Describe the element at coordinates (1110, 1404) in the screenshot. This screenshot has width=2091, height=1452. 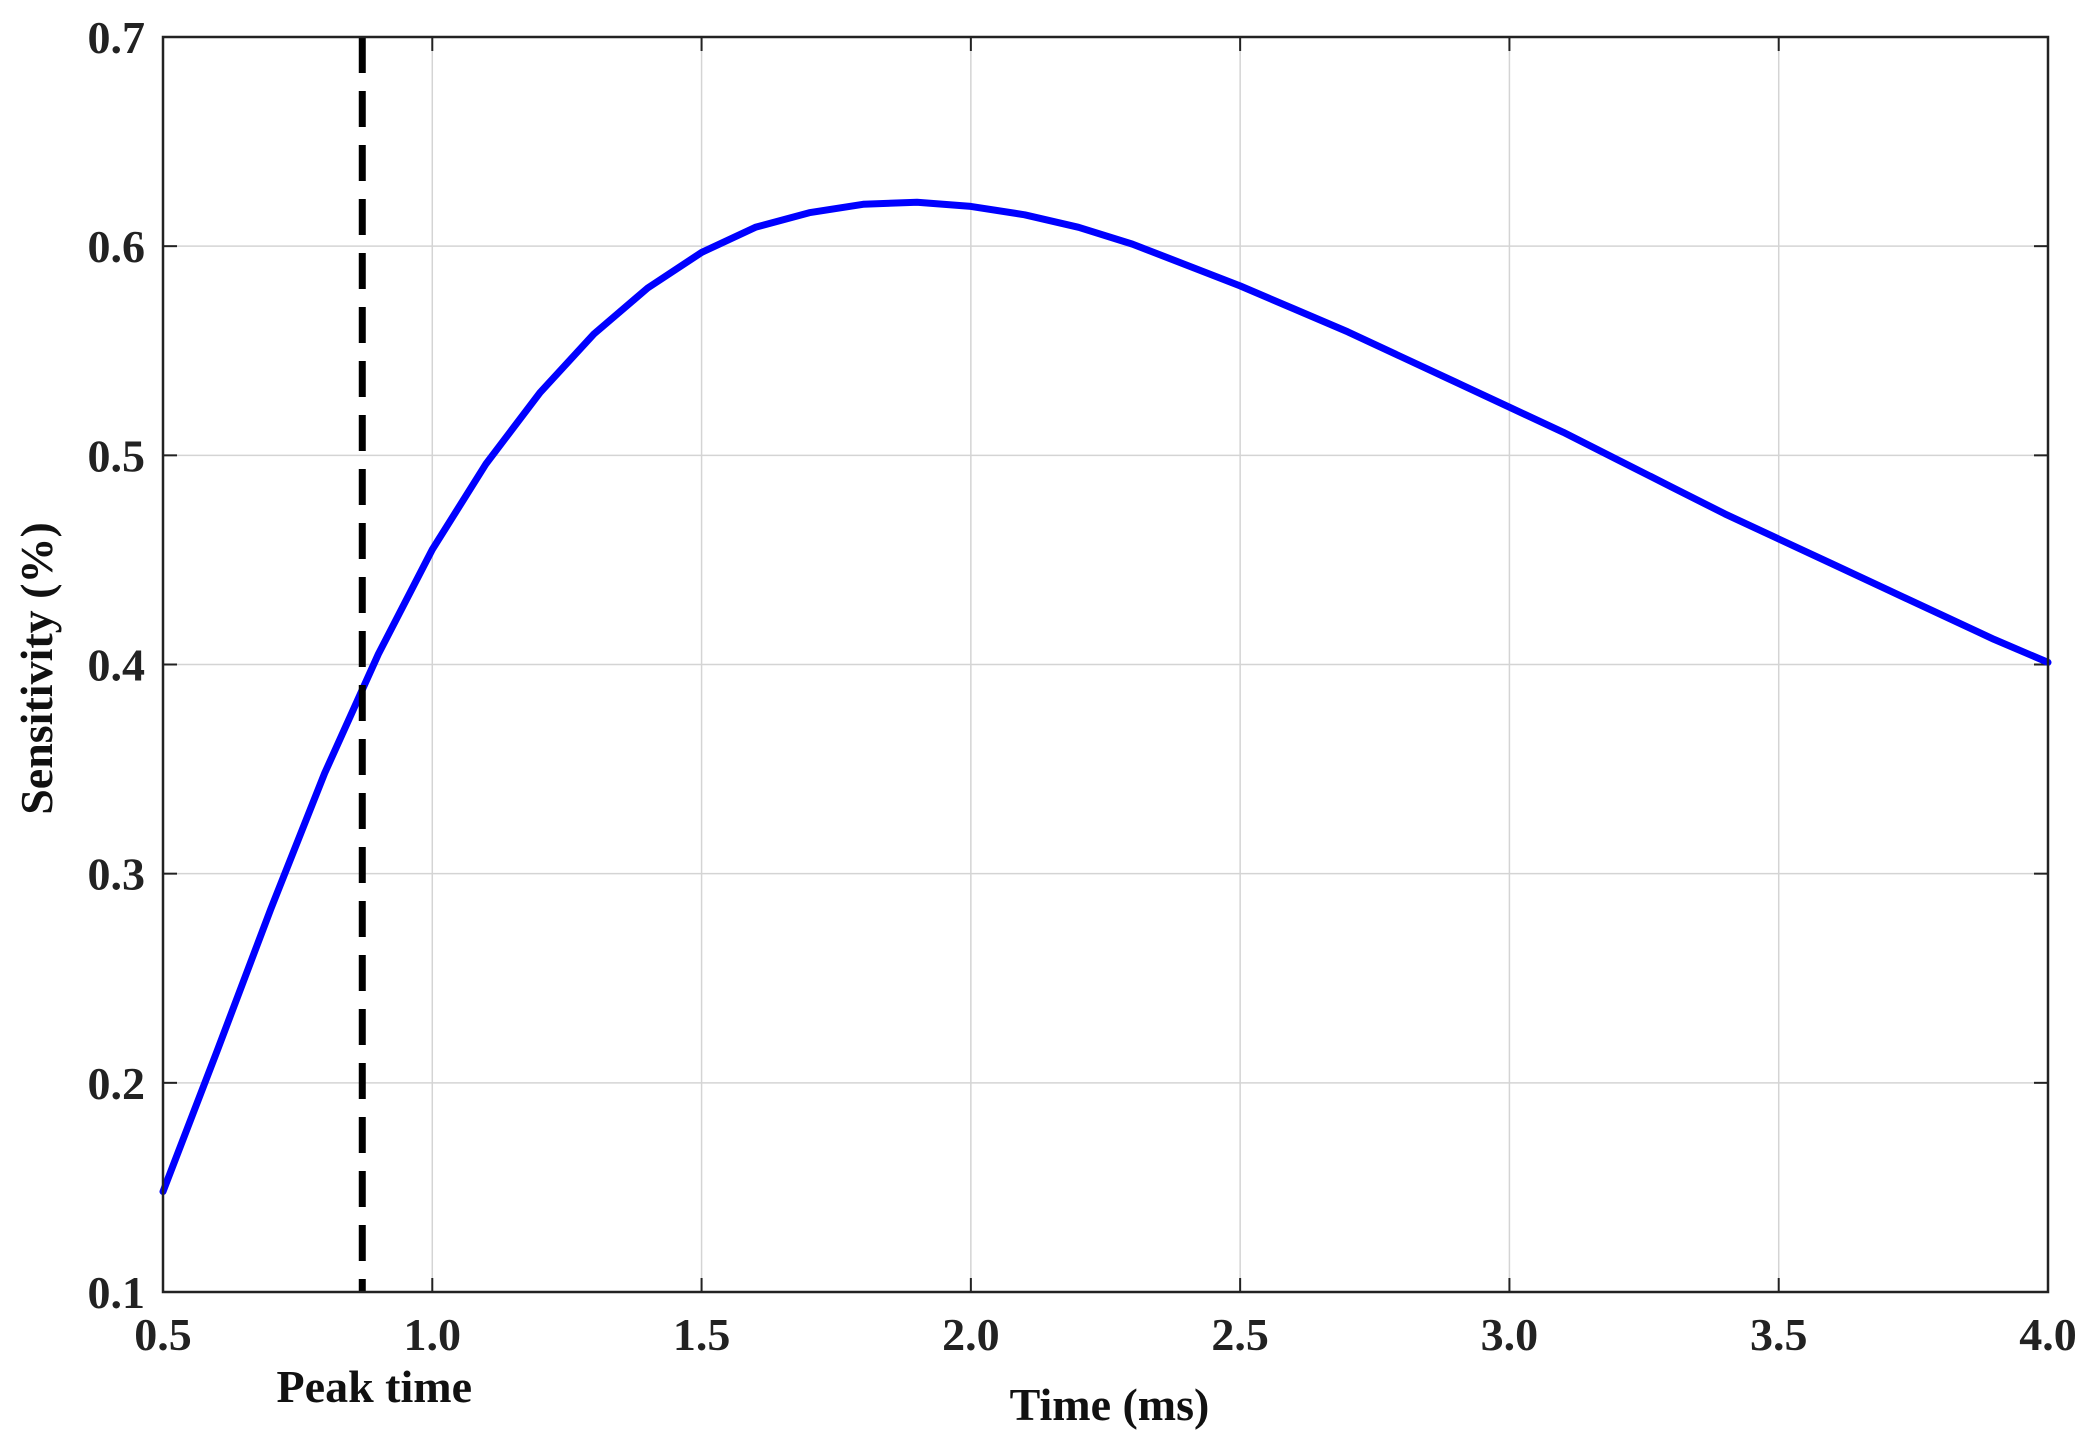
I see `x-axis-title: Time (ms)` at that location.